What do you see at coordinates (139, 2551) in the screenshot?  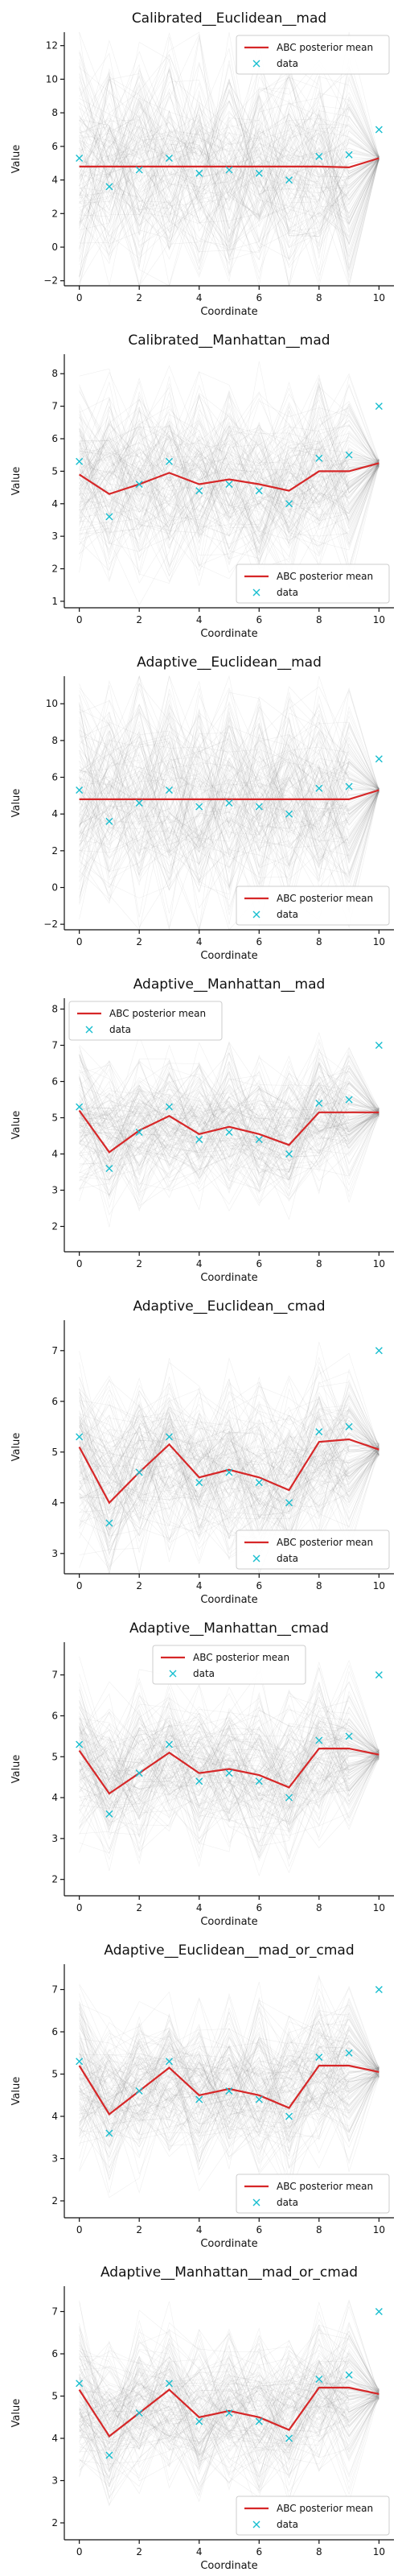 I see `x-tick-label: 2` at bounding box center [139, 2551].